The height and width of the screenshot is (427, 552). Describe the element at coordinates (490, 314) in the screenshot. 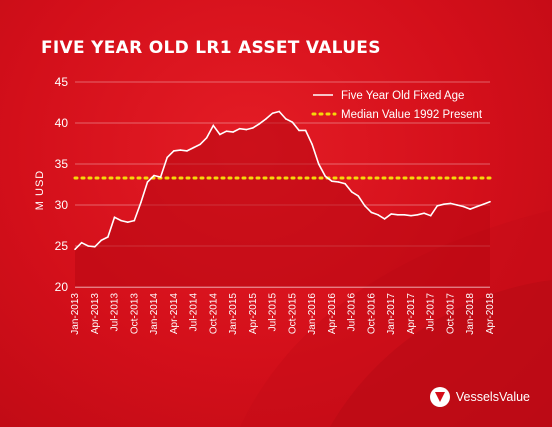

I see `x-tick-label: Apr-2018` at that location.